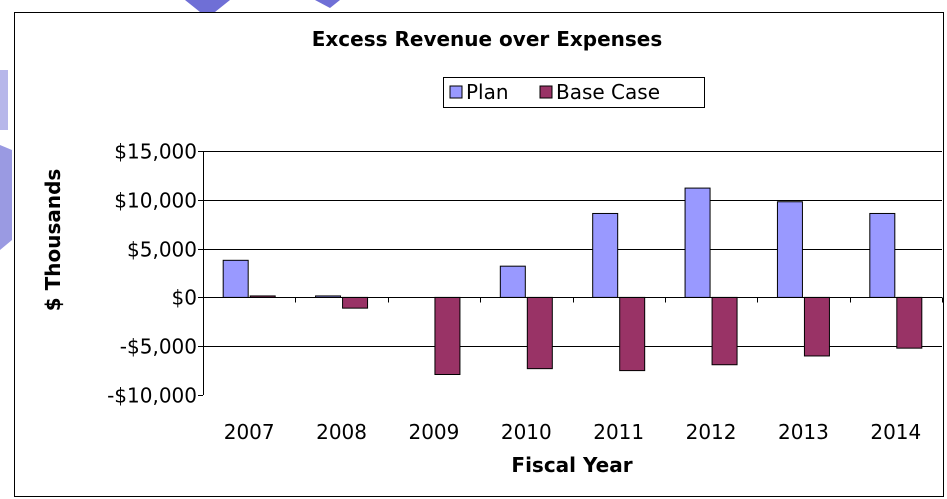 This screenshot has width=947, height=499. I want to click on y-tick-label: -$5,000, so click(158, 347).